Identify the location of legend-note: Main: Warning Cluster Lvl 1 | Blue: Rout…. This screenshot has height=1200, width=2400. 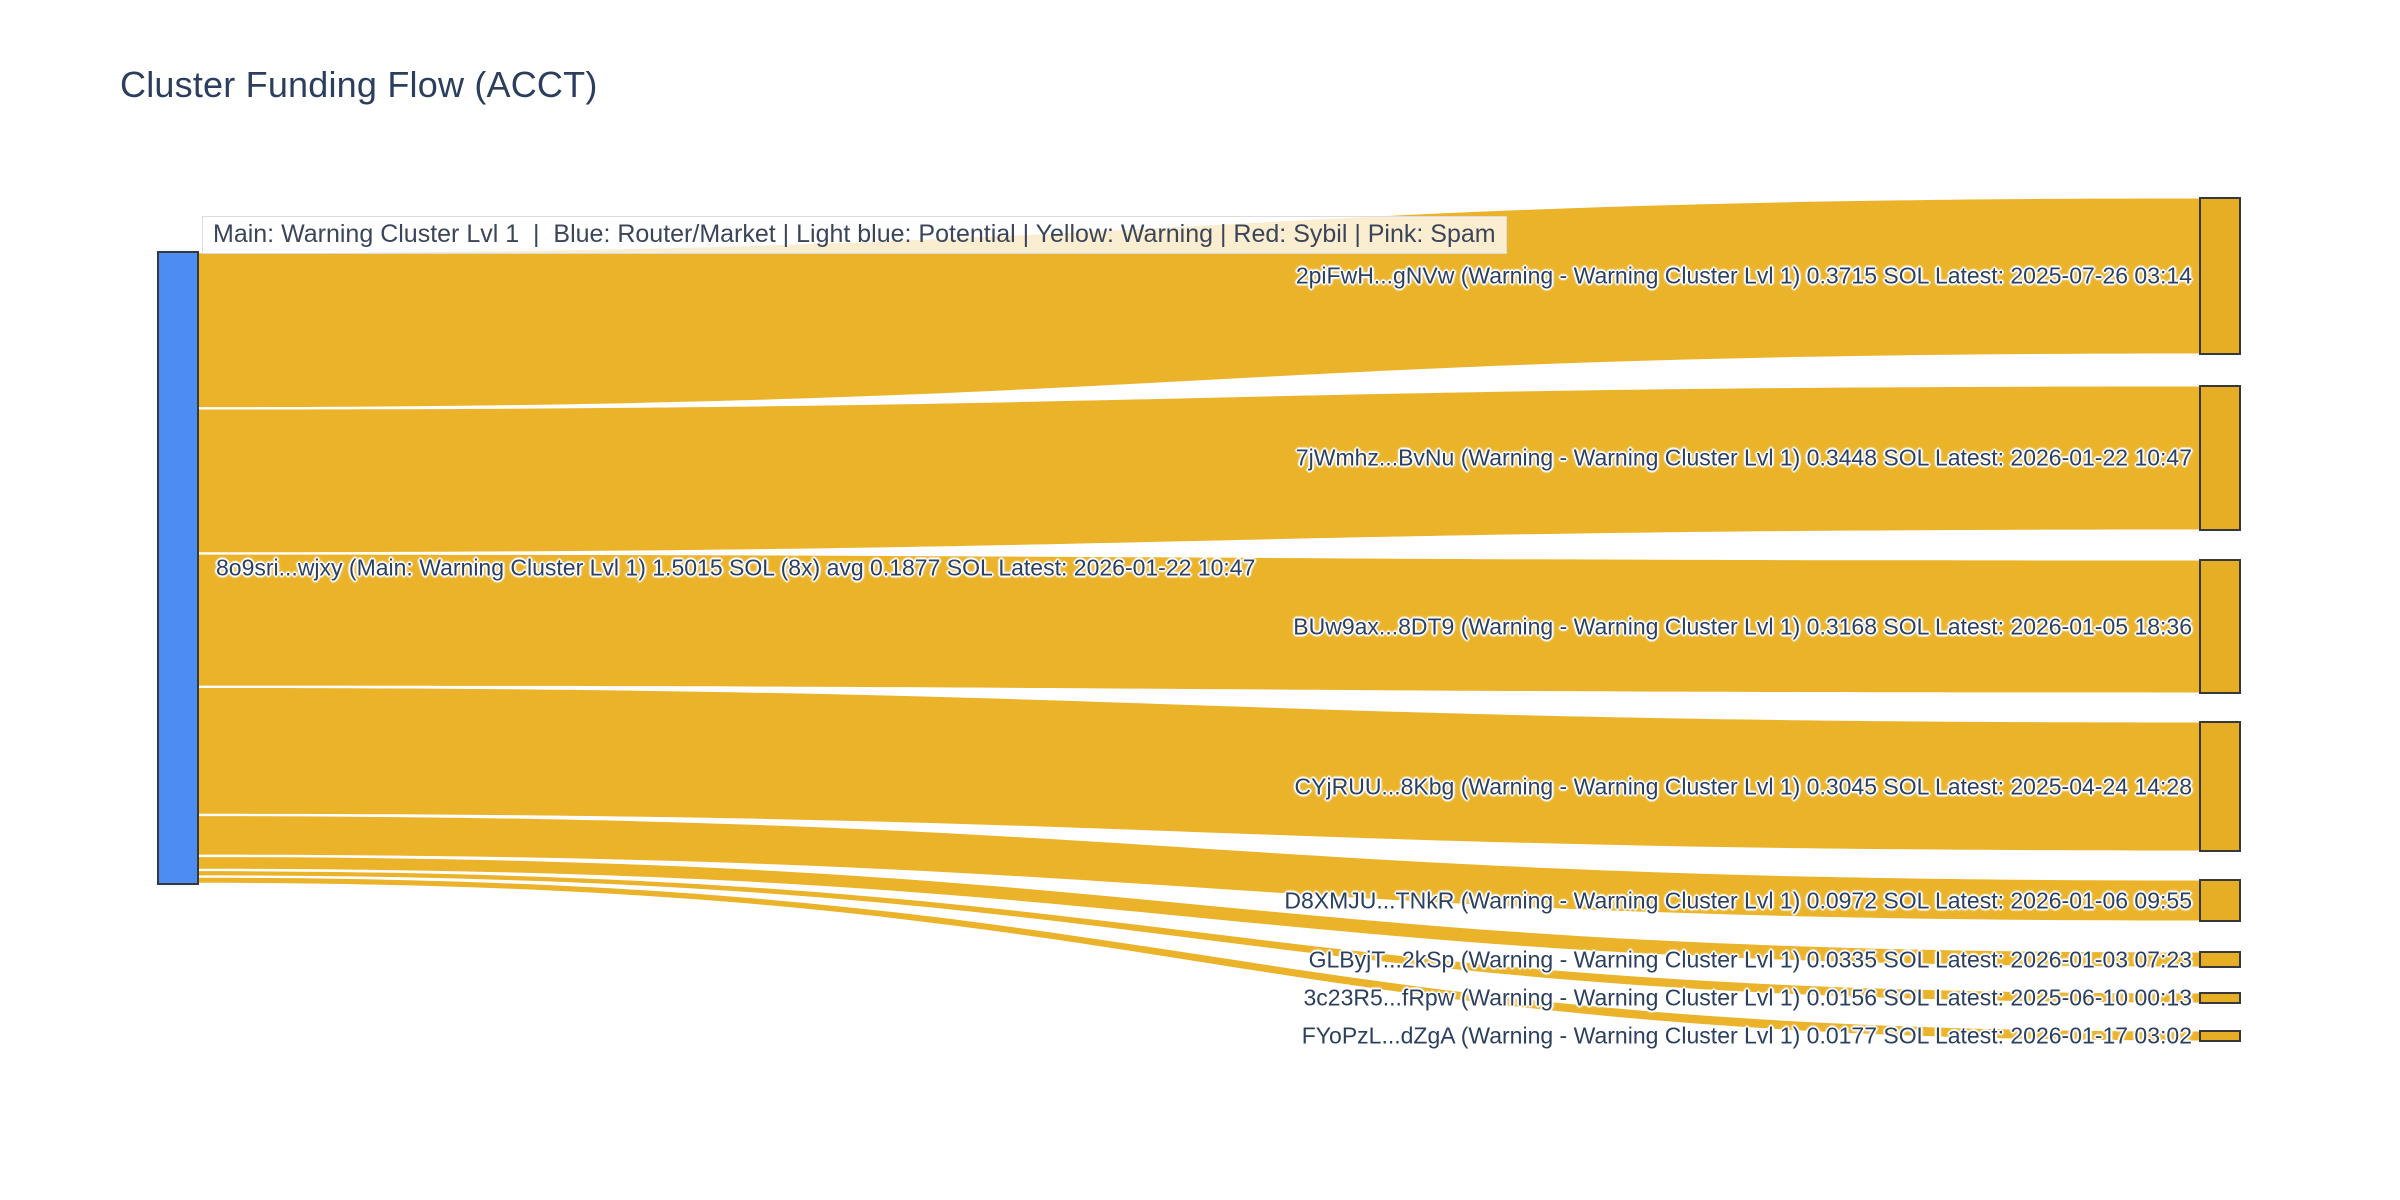
(854, 235).